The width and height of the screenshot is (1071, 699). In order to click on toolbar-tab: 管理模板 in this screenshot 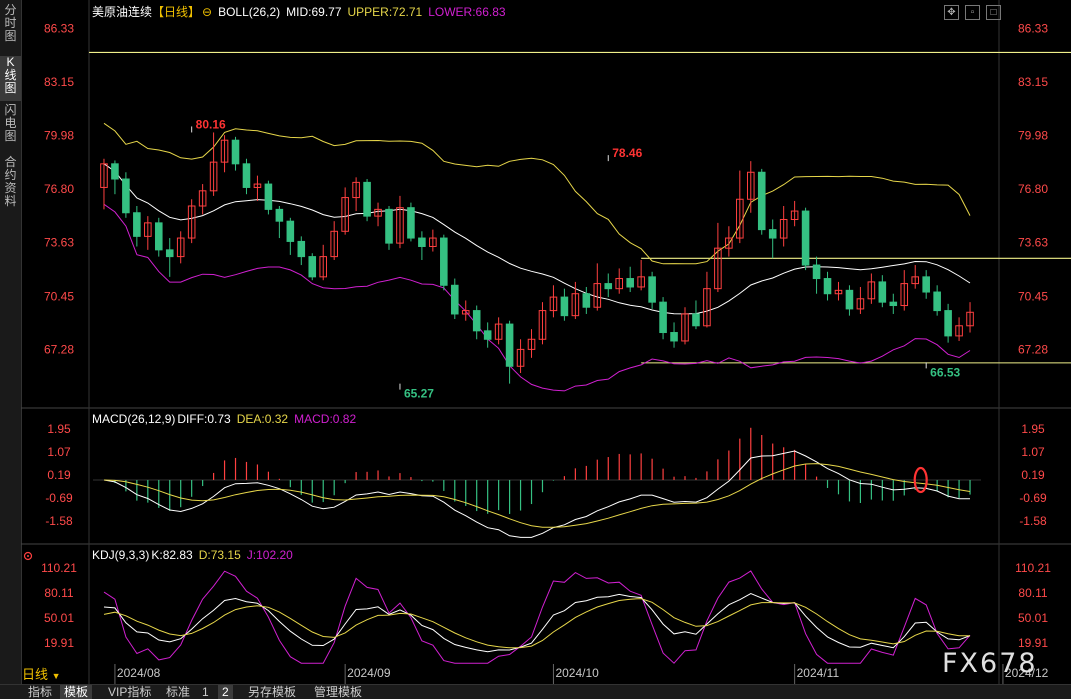, I will do `click(338, 692)`.